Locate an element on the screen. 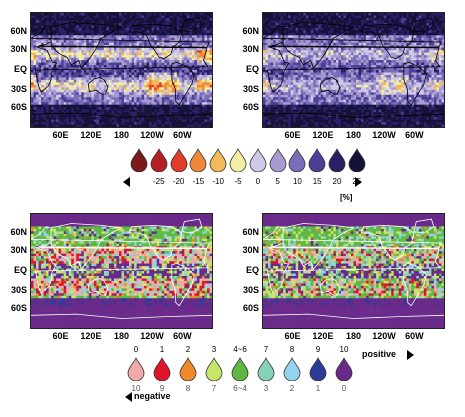  map-panel-top-left is located at coordinates (121, 70).